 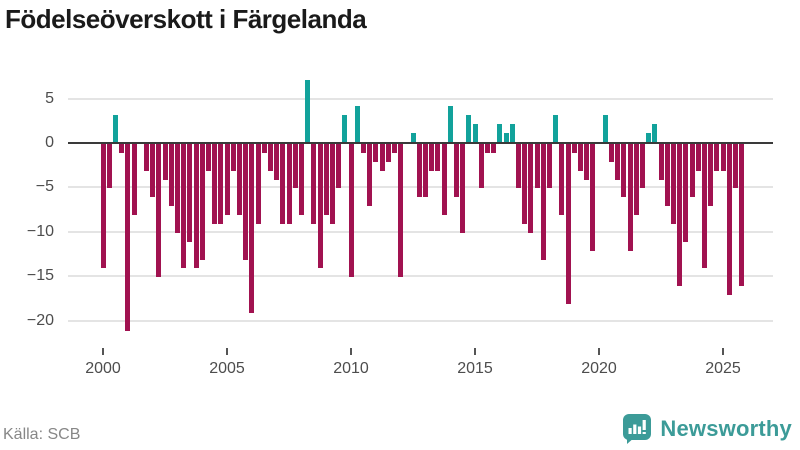 I want to click on bar-2008q3, so click(x=314, y=184).